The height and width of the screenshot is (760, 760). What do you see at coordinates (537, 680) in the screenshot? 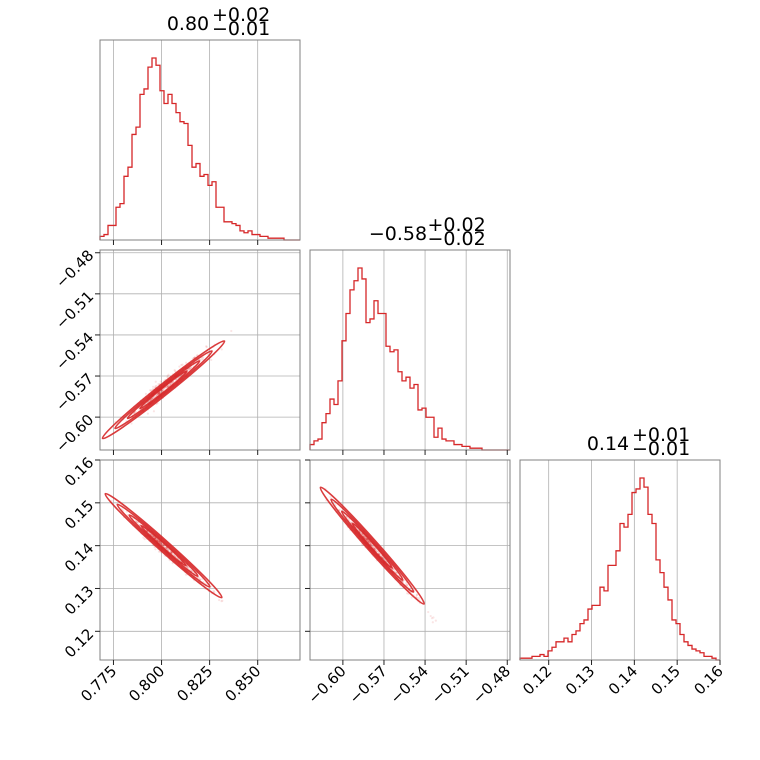
I see `x-tick-label-2-0: 0.12` at bounding box center [537, 680].